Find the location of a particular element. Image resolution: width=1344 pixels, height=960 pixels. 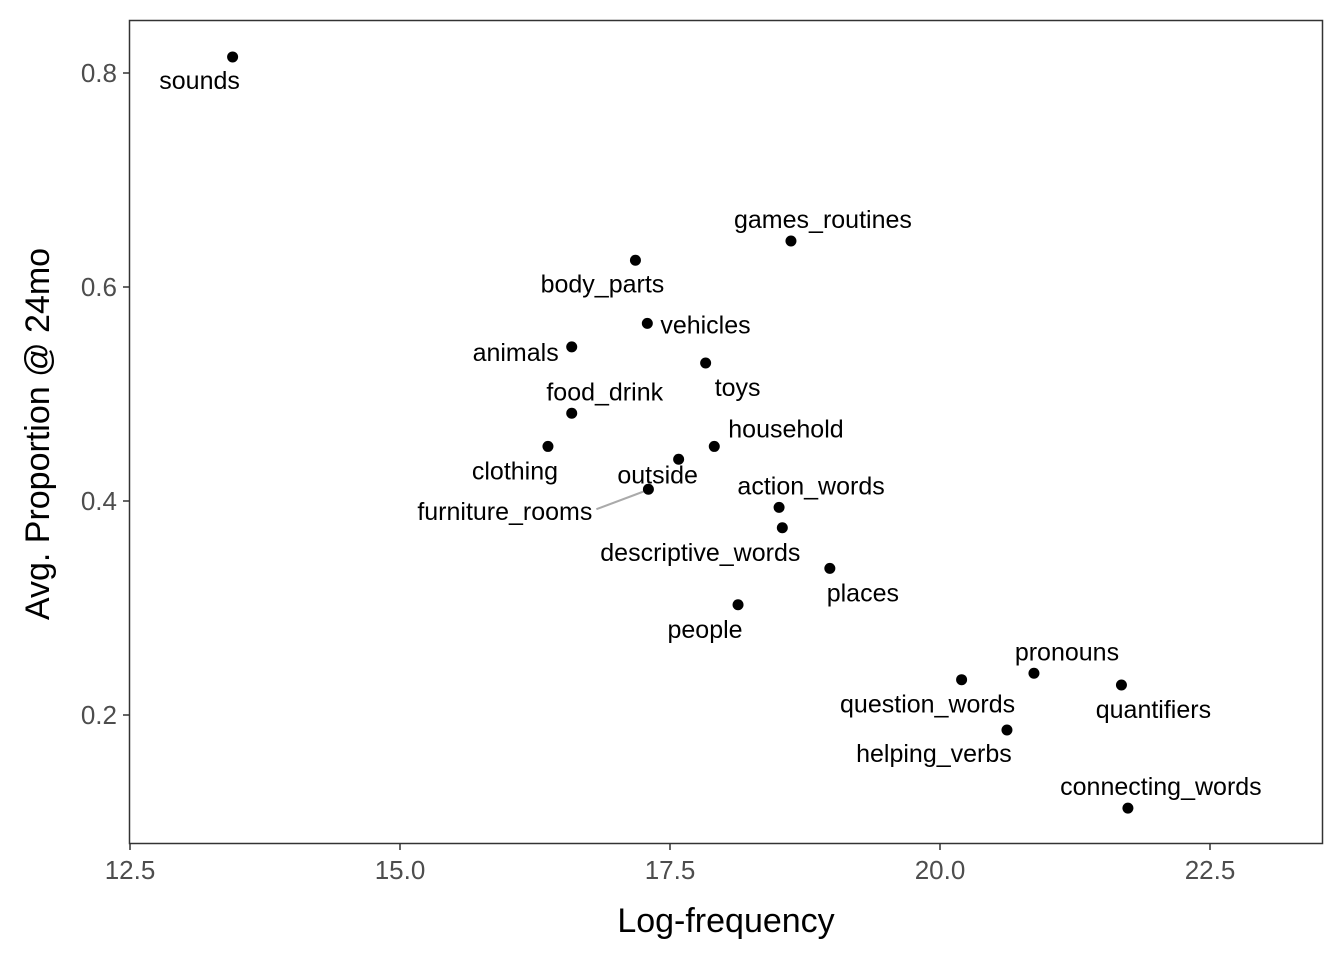

y-axis-title: Avg. Proportion @ 24mo is located at coordinates (38, 434).